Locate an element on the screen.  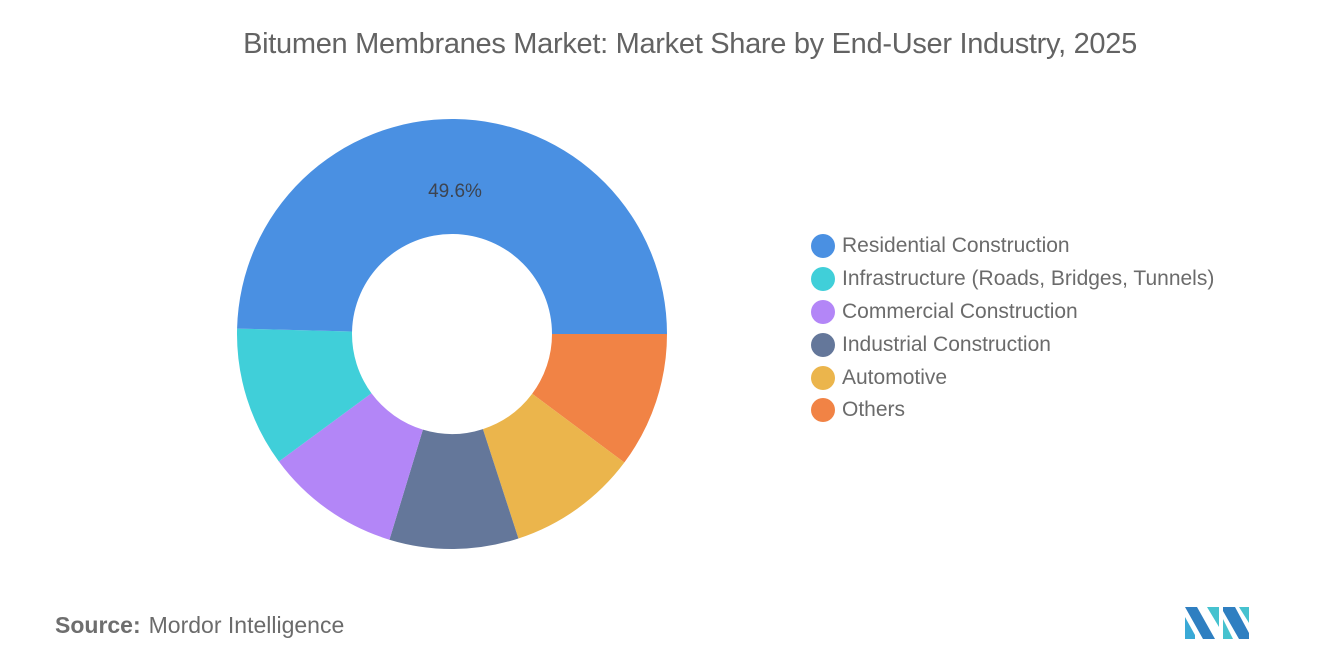
source-label: Source: is located at coordinates (98, 625).